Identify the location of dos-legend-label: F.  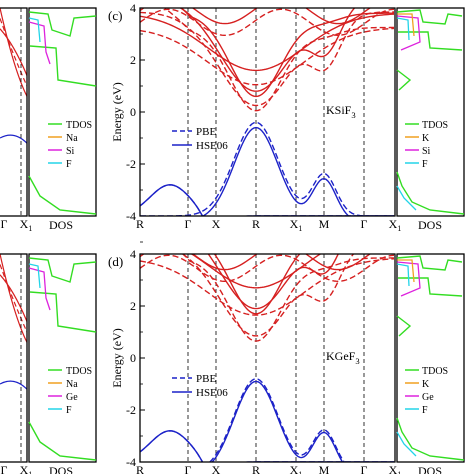
(425, 164).